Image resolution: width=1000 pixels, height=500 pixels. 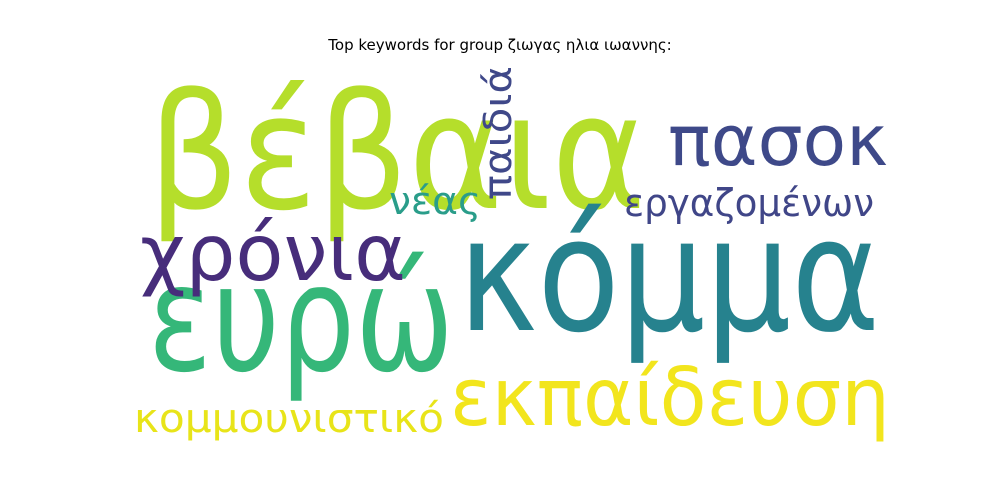 I want to click on word-ekpaidefsi: εκπαίδευση, so click(x=670, y=397).